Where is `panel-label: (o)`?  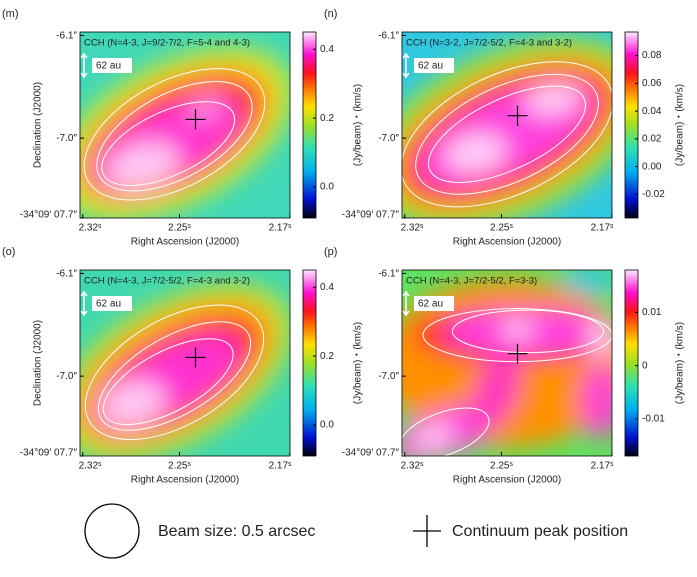
panel-label: (o) is located at coordinates (8, 252).